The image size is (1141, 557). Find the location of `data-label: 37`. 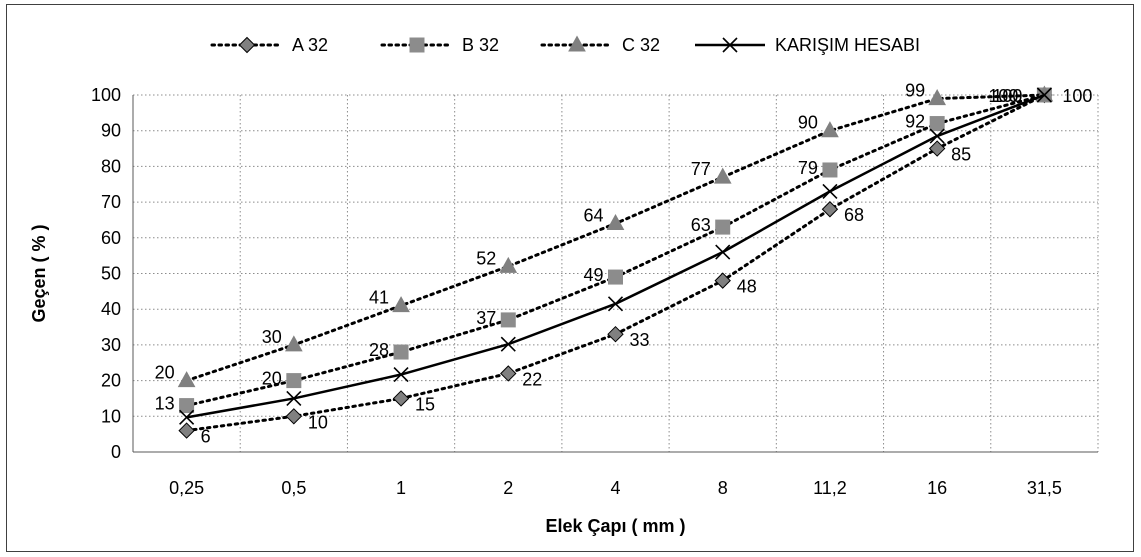

data-label: 37 is located at coordinates (486, 318).